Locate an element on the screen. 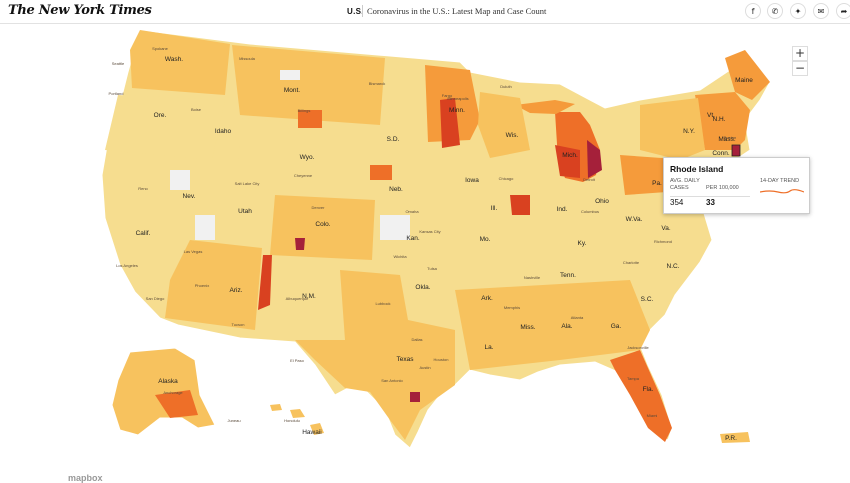 Image resolution: width=850 pixels, height=483 pixels. no-data-nevada is located at coordinates (180, 180).